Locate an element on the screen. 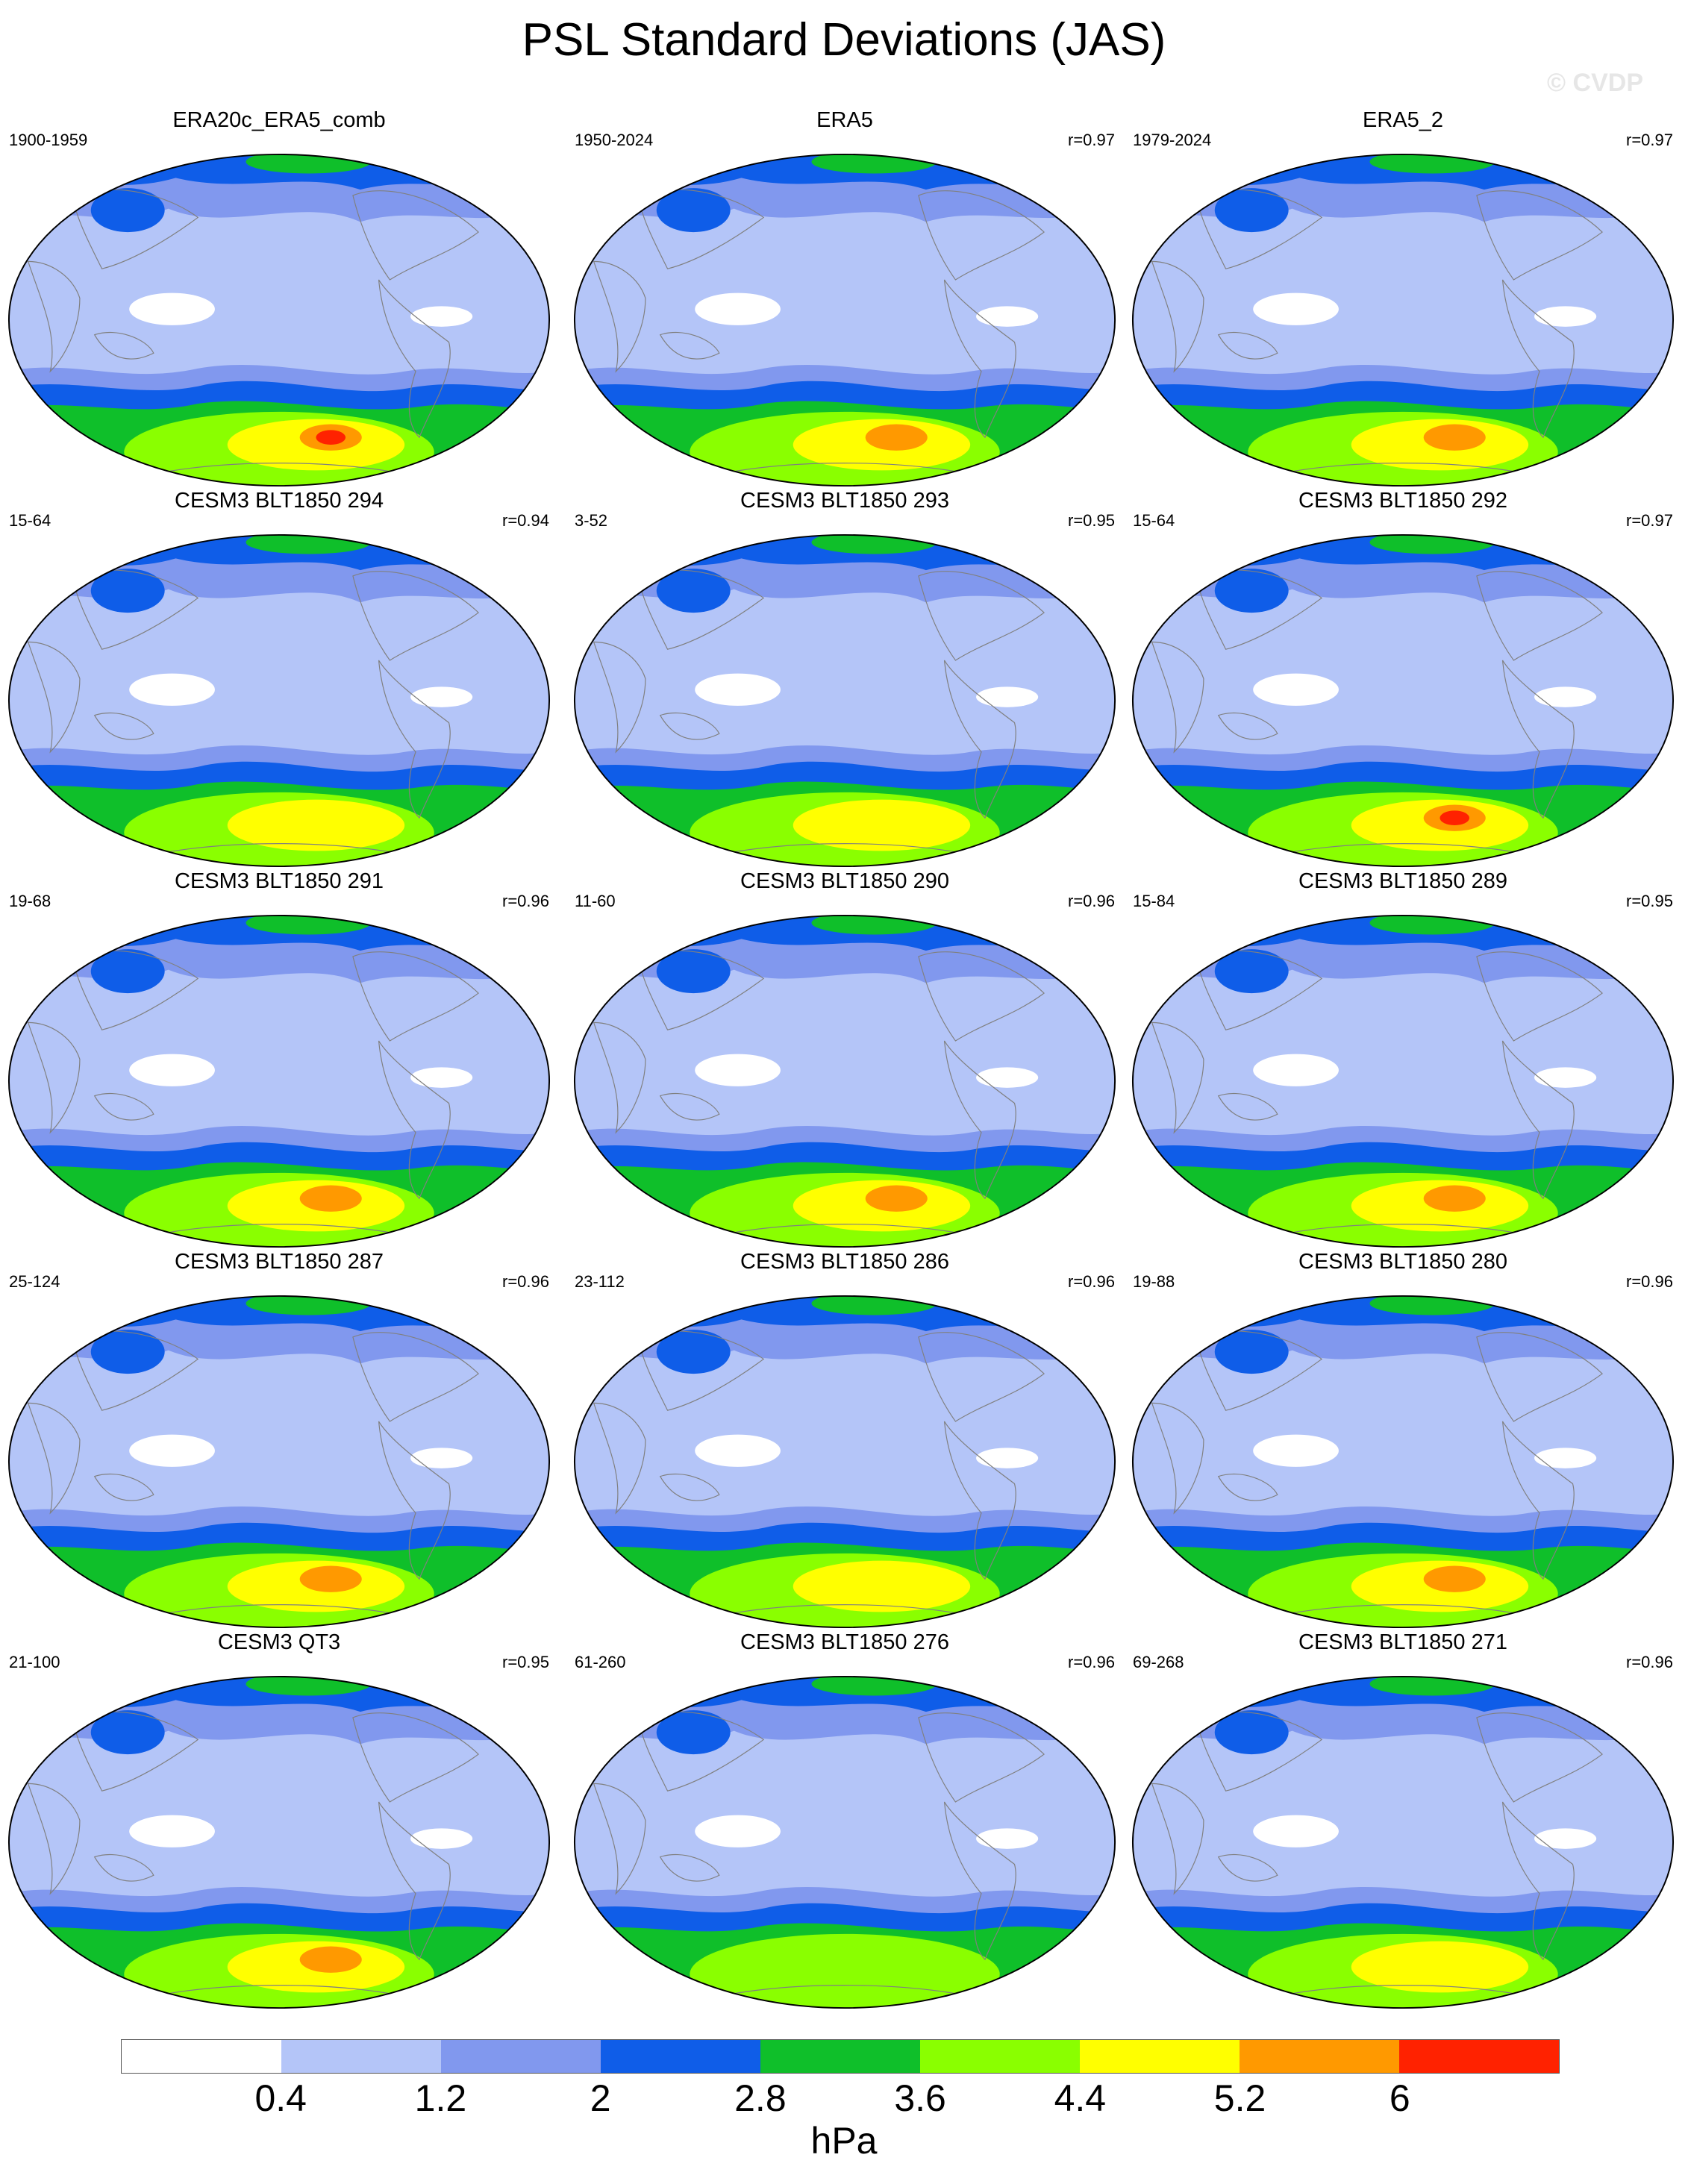 This screenshot has width=1688, height=2184. map-panel: ERA5_2 1979-2024 r=0.97 is located at coordinates (1403, 300).